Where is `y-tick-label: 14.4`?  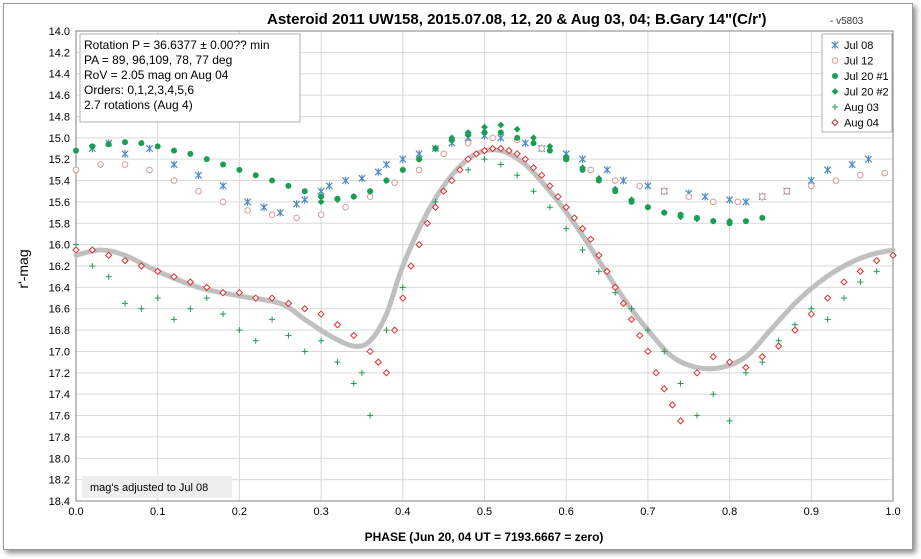
y-tick-label: 14.4 is located at coordinates (59, 75).